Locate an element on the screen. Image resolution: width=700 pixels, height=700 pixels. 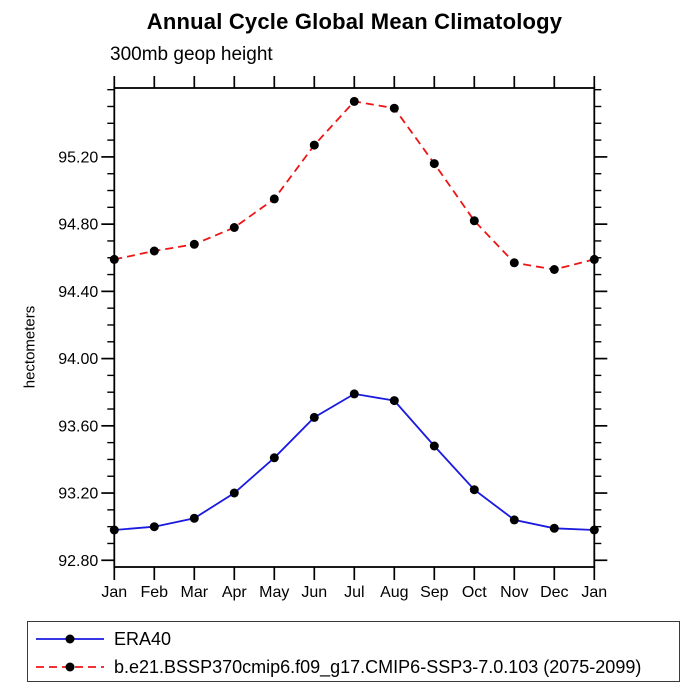
x-axis-tick-label: Aug is located at coordinates (394, 592).